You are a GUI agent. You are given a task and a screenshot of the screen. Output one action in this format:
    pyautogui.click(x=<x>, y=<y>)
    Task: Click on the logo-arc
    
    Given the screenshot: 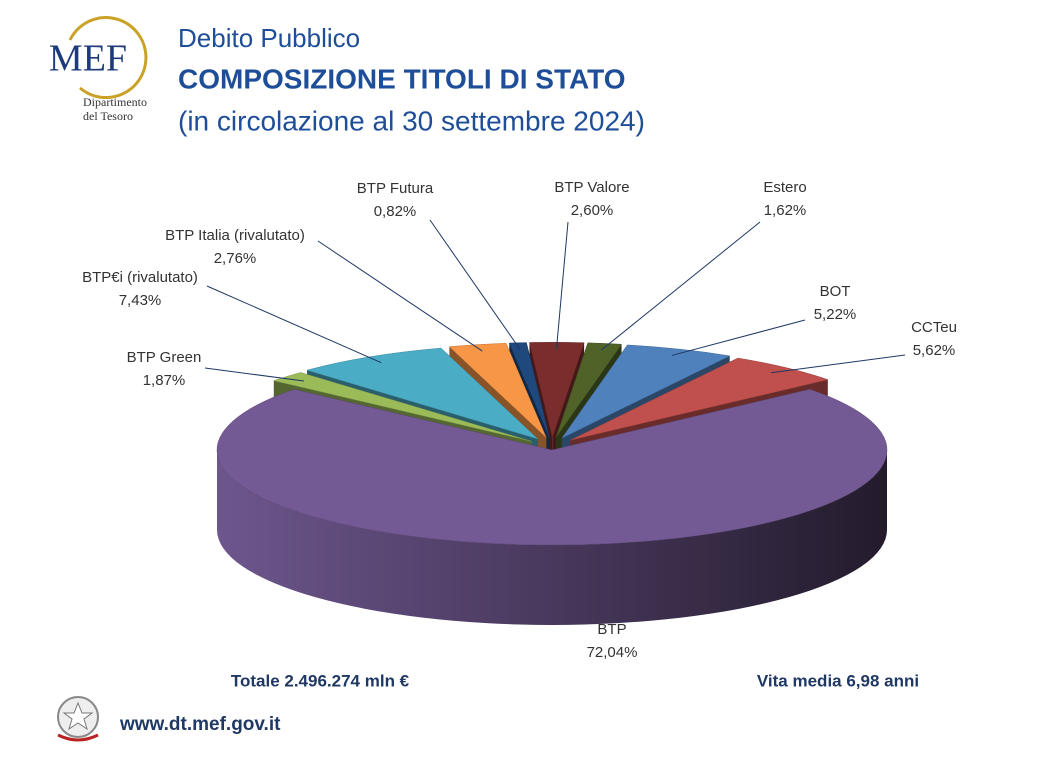 What is the action you would take?
    pyautogui.click(x=108, y=57)
    